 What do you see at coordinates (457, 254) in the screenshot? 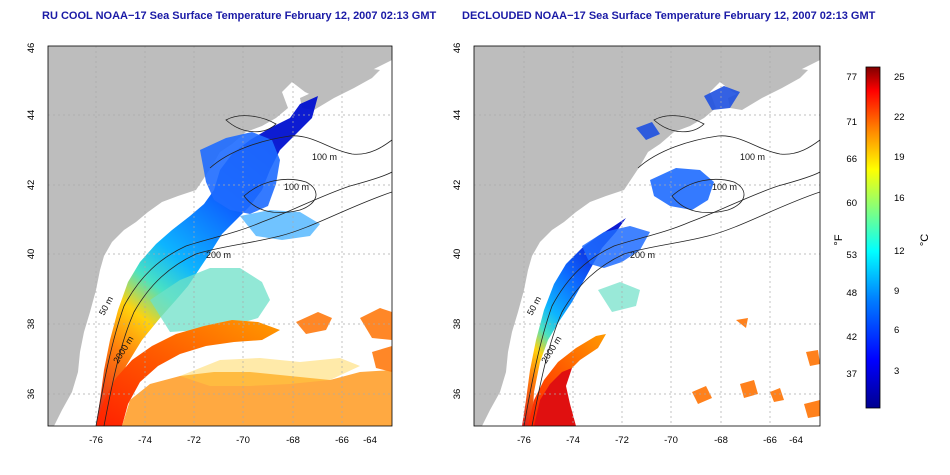
I see `right-y-tick: 40` at bounding box center [457, 254].